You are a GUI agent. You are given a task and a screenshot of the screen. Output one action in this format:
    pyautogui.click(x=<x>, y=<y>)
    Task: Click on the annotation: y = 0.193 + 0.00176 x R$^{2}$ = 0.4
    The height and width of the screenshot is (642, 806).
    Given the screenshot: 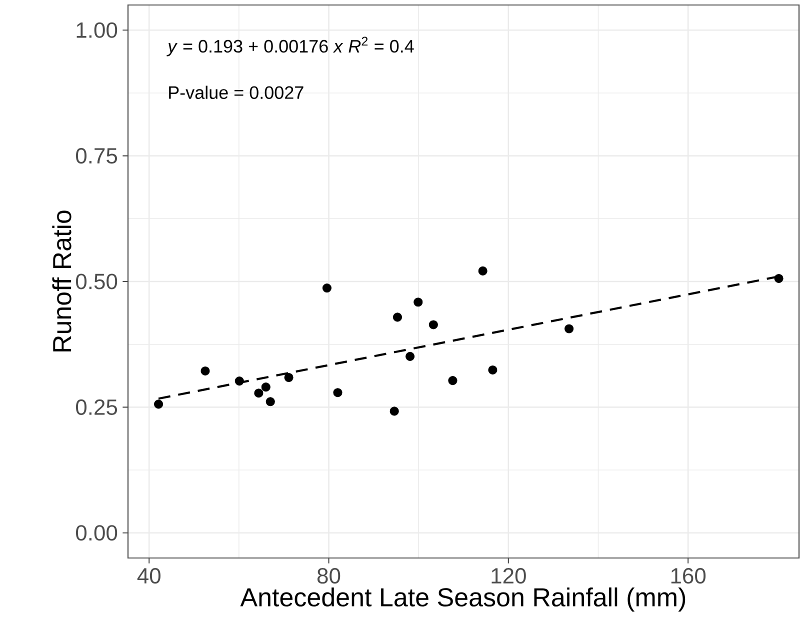 What is the action you would take?
    pyautogui.click(x=290, y=46)
    